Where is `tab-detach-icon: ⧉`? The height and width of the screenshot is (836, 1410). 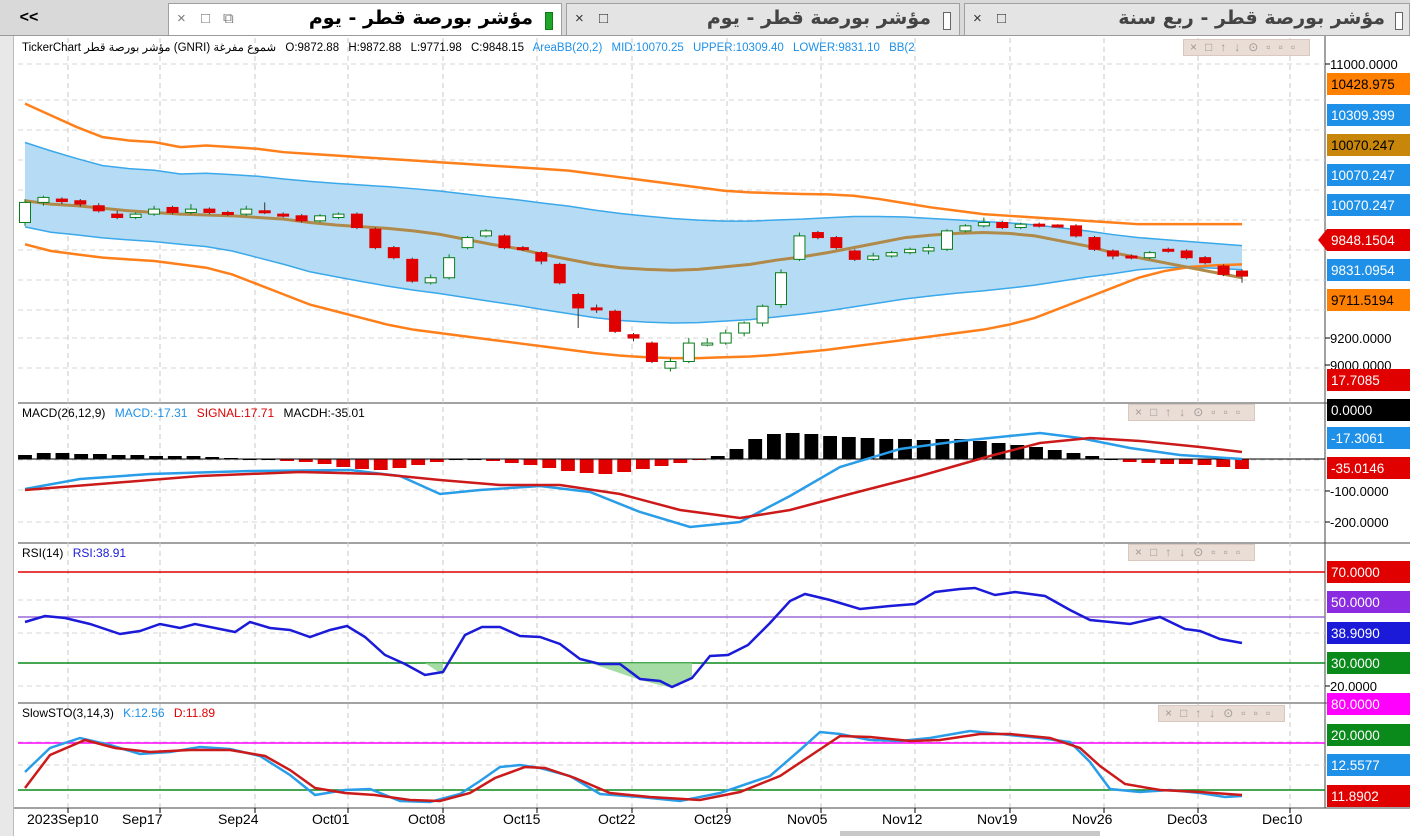
tab-detach-icon: ⧉ is located at coordinates (228, 18).